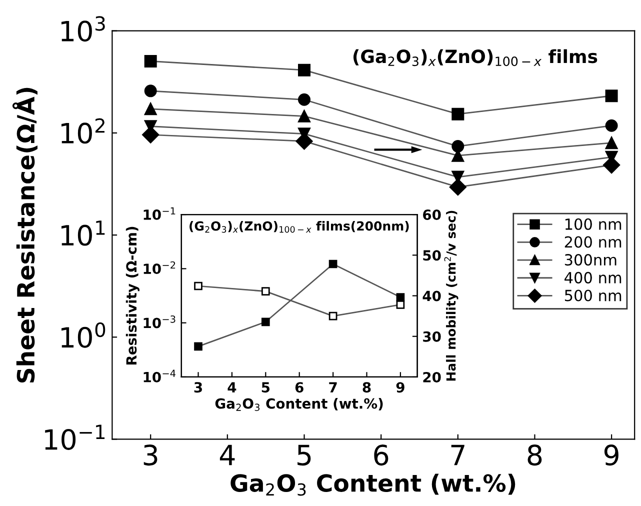 The width and height of the screenshot is (641, 506). Describe the element at coordinates (83, 233) in the screenshot. I see `y-tick-label: 10$^{1}$` at that location.